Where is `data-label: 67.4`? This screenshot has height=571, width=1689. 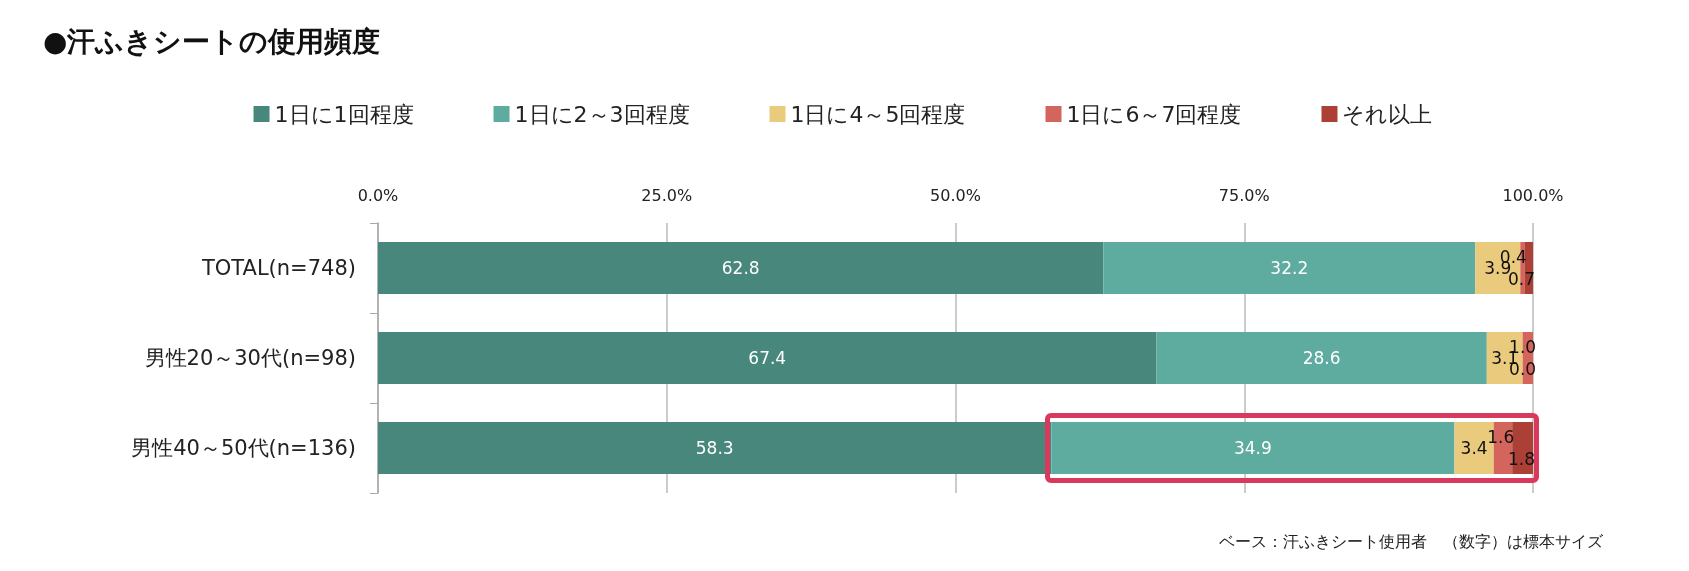 data-label: 67.4 is located at coordinates (767, 358).